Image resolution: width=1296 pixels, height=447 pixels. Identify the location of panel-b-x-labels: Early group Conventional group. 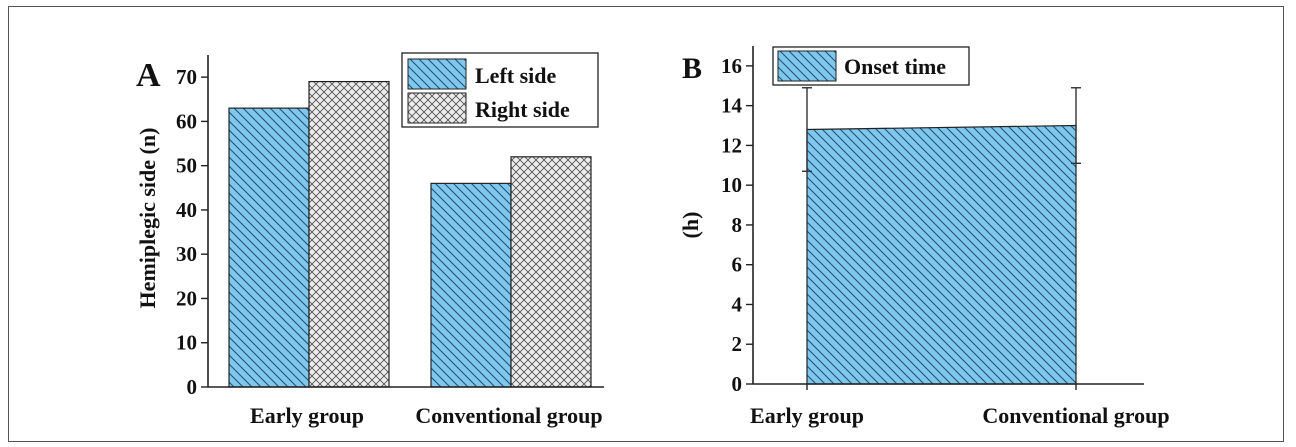
(960, 406).